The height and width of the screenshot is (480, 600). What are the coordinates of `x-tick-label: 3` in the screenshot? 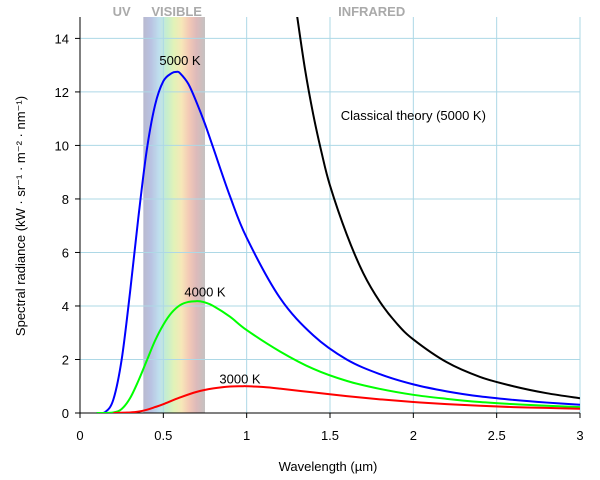 It's located at (579, 435).